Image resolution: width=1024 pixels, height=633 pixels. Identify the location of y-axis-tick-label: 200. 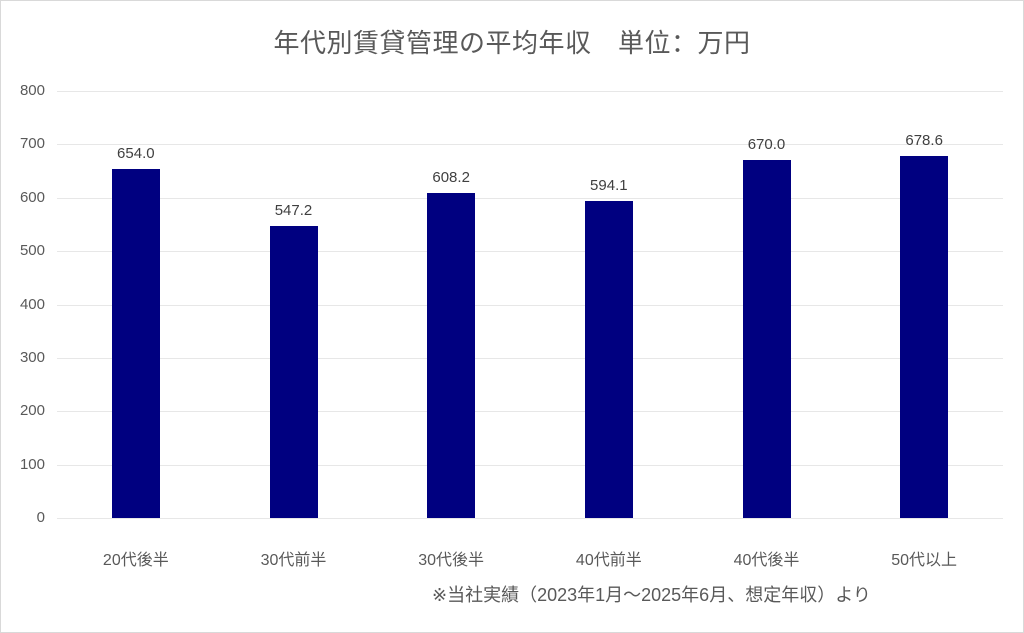
(32, 411).